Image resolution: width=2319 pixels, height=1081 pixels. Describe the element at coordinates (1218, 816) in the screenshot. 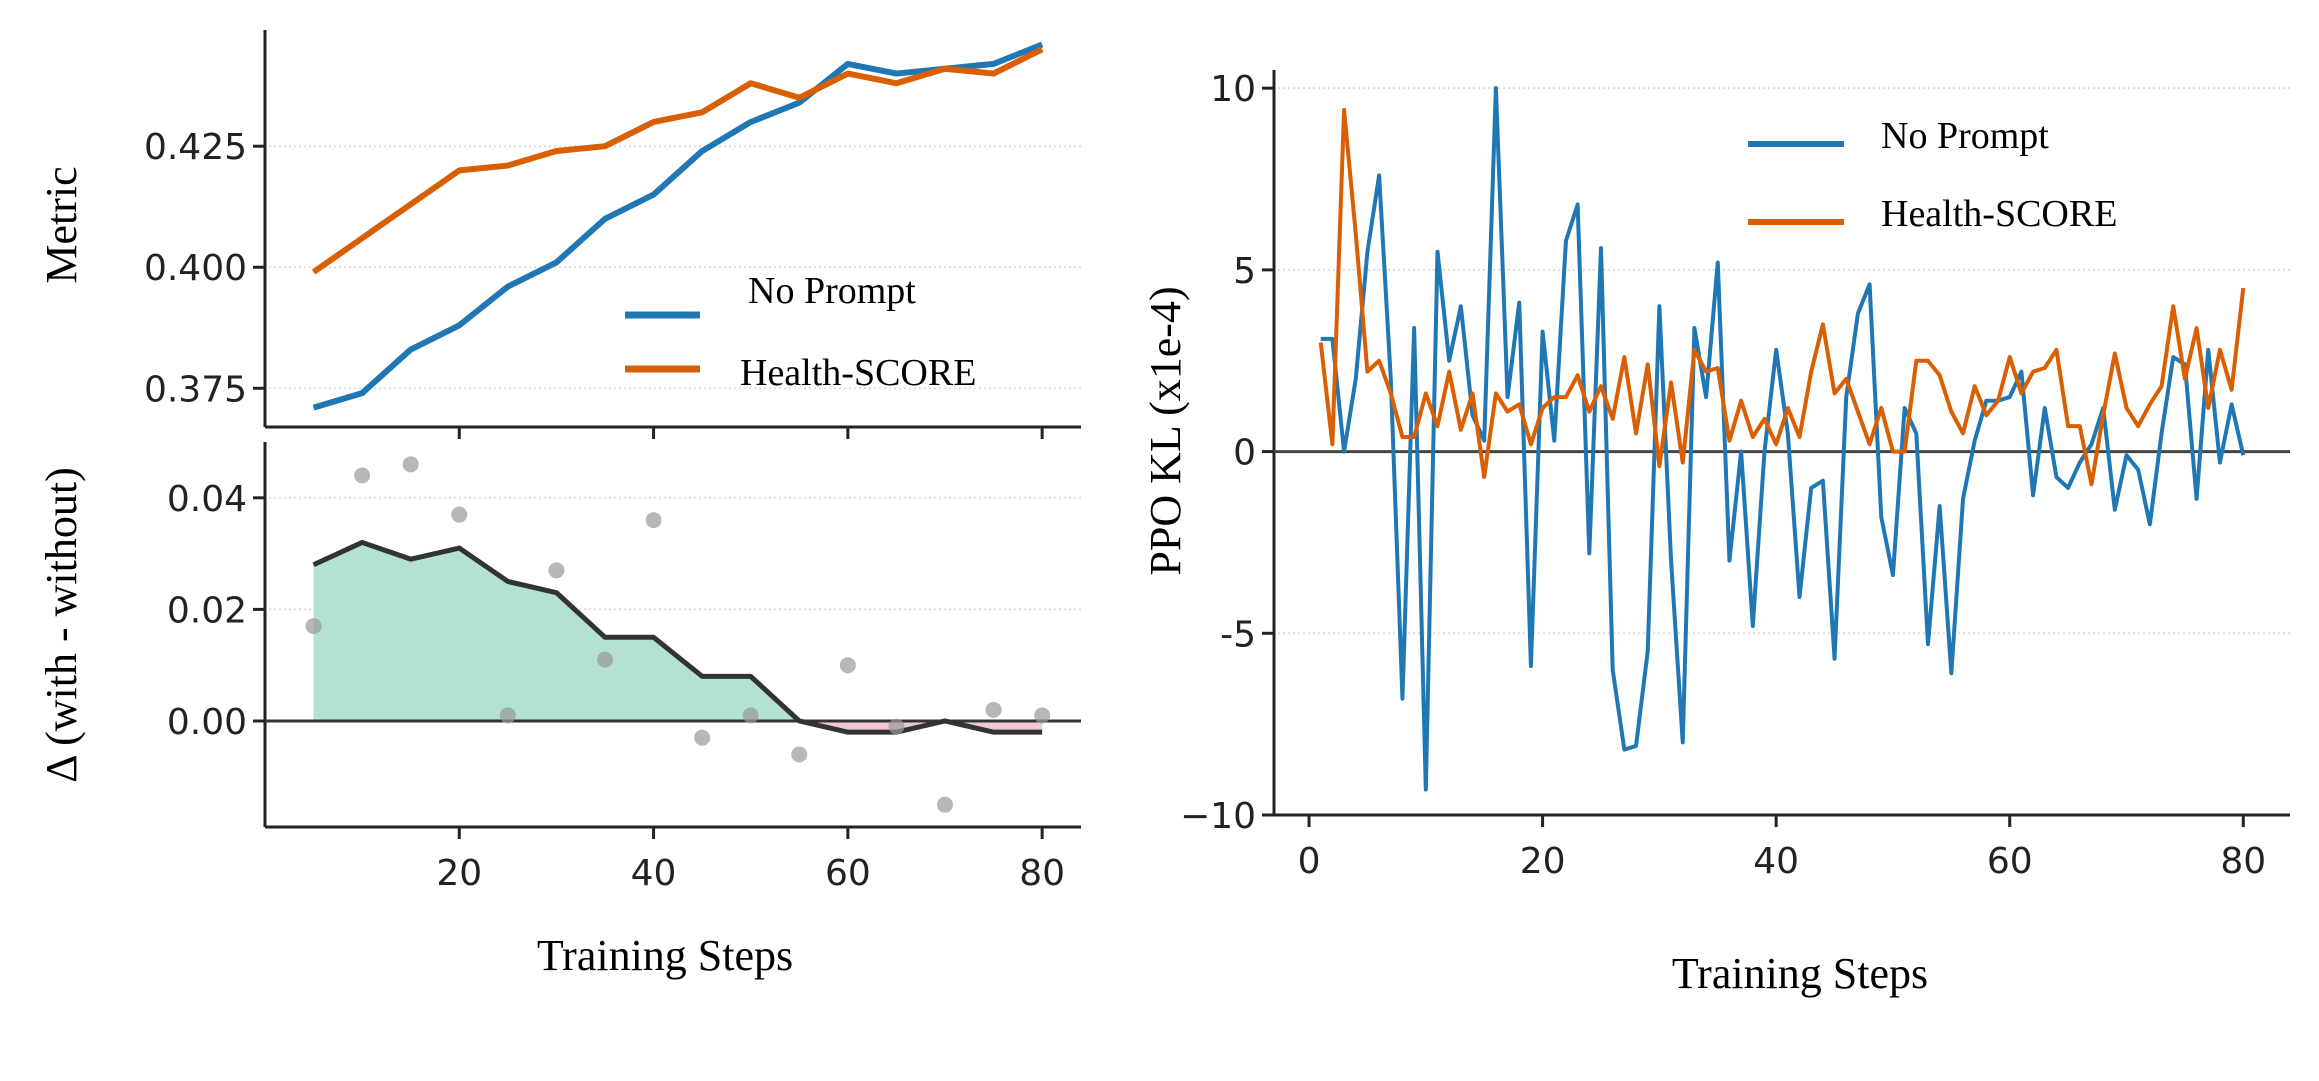

I see `y-tick-label: −10` at that location.